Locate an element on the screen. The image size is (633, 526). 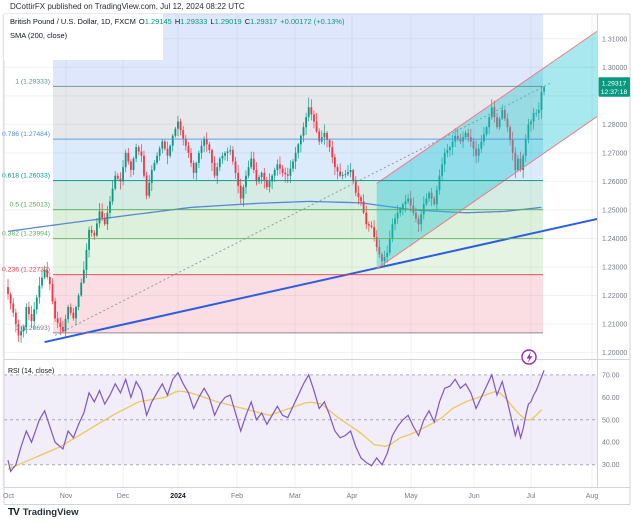
price-scale-label: 1.21000 is located at coordinates (614, 325).